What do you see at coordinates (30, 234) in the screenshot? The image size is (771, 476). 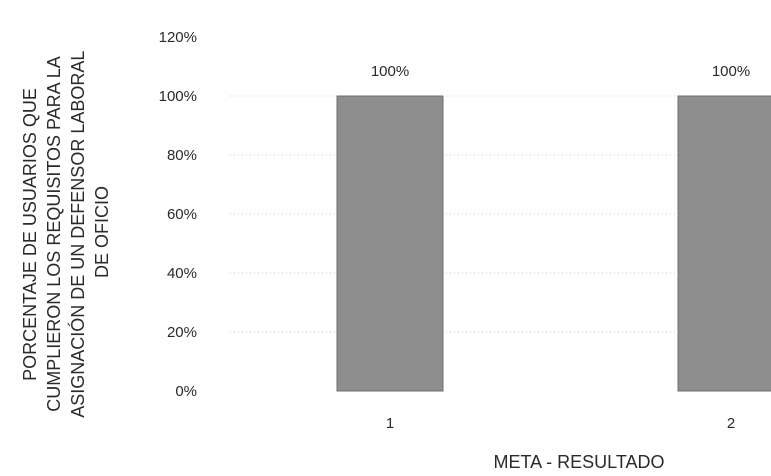 I see `y-axis-title-line: PORCENTAJE DE USUARIOS QUE` at bounding box center [30, 234].